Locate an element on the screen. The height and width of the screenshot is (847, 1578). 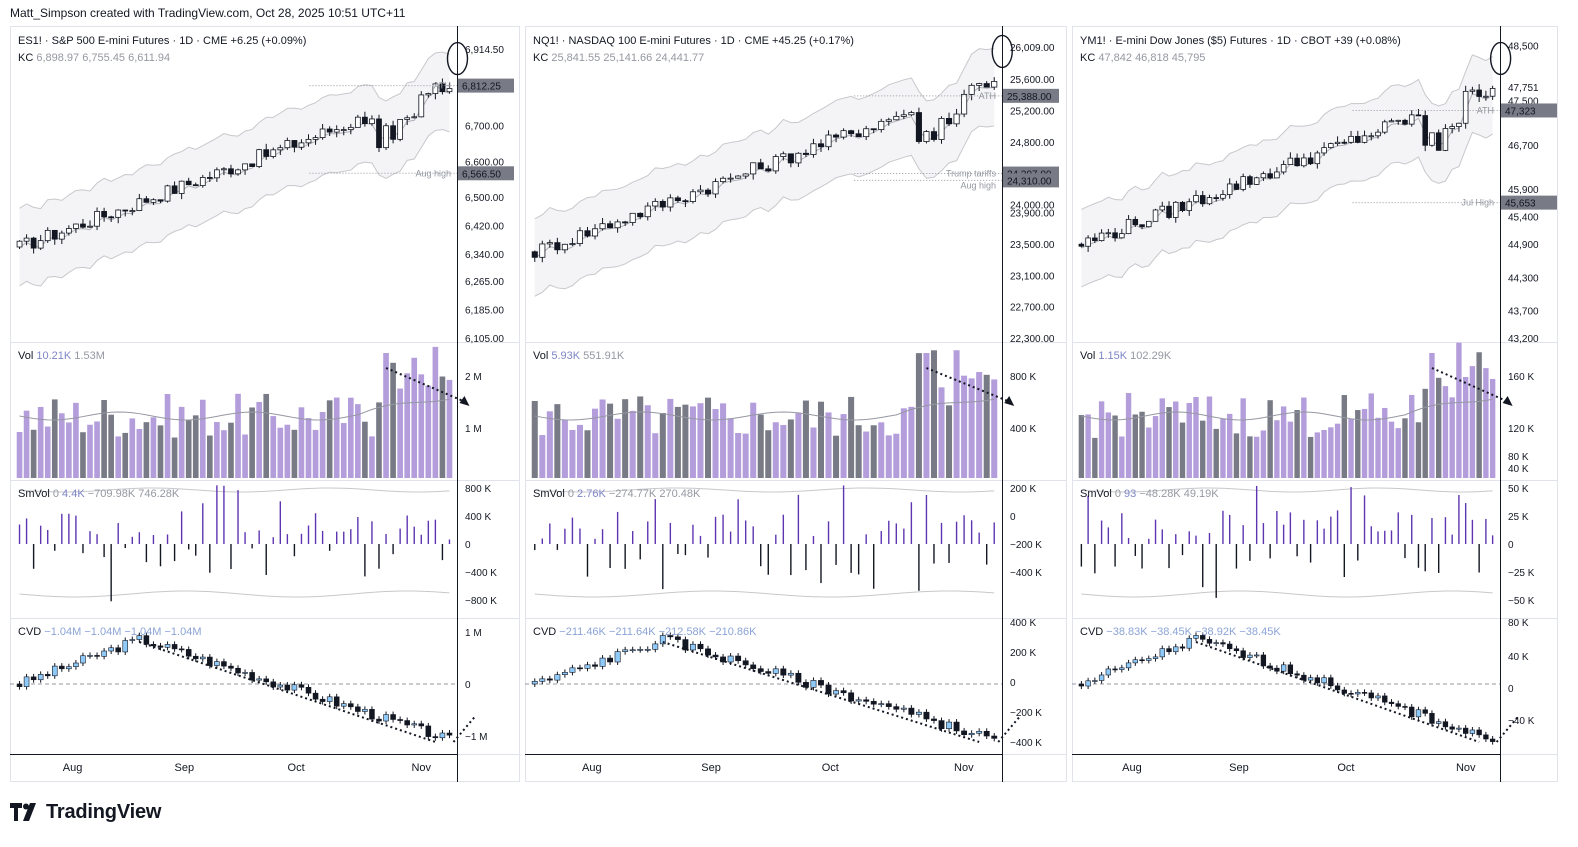
cvd-legend: CVD −38.83K −38.45K −38.92K −38.45K is located at coordinates (1180, 632).